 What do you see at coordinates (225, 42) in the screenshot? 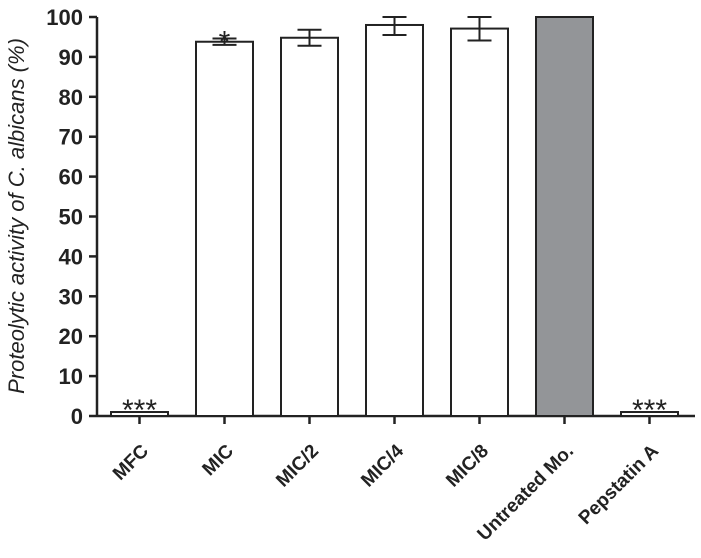
I see `significance-marker: *` at bounding box center [225, 42].